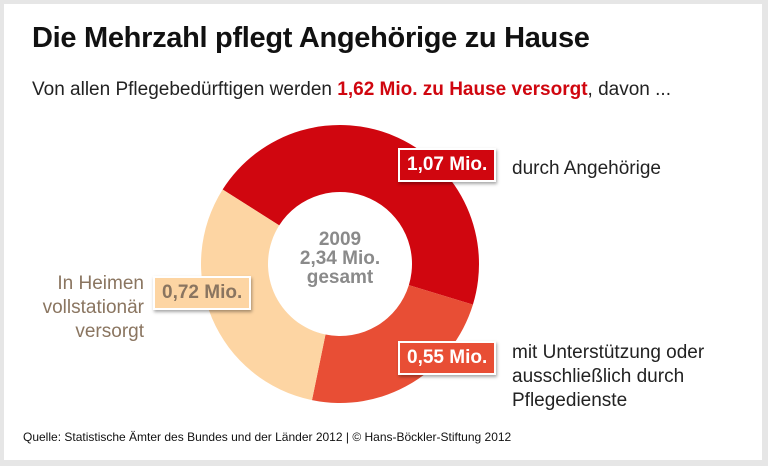  I want to click on center-word: gesamt, so click(340, 277).